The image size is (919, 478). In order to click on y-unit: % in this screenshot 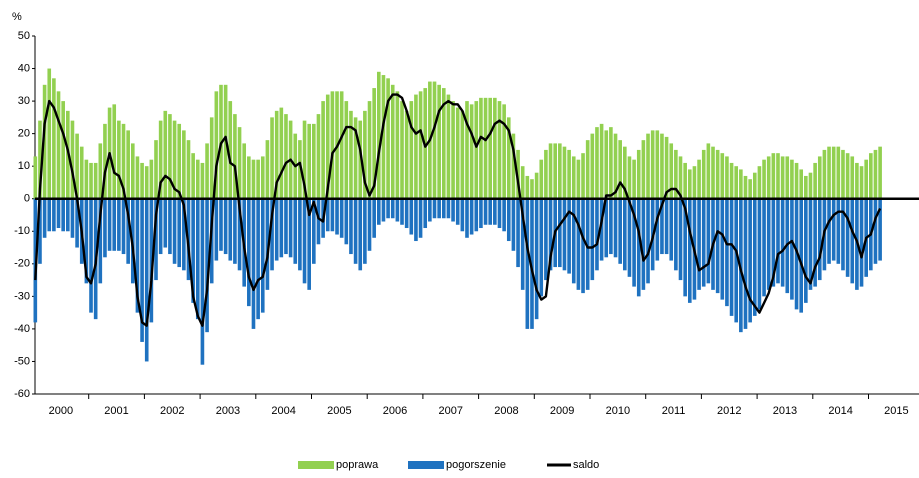, I will do `click(17, 17)`.